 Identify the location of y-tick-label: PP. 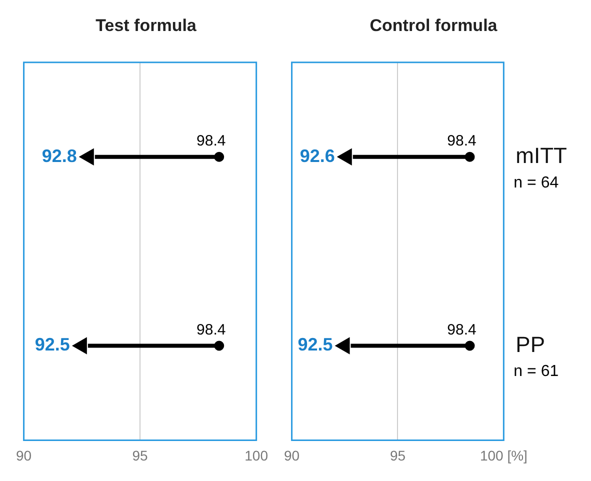
(531, 344).